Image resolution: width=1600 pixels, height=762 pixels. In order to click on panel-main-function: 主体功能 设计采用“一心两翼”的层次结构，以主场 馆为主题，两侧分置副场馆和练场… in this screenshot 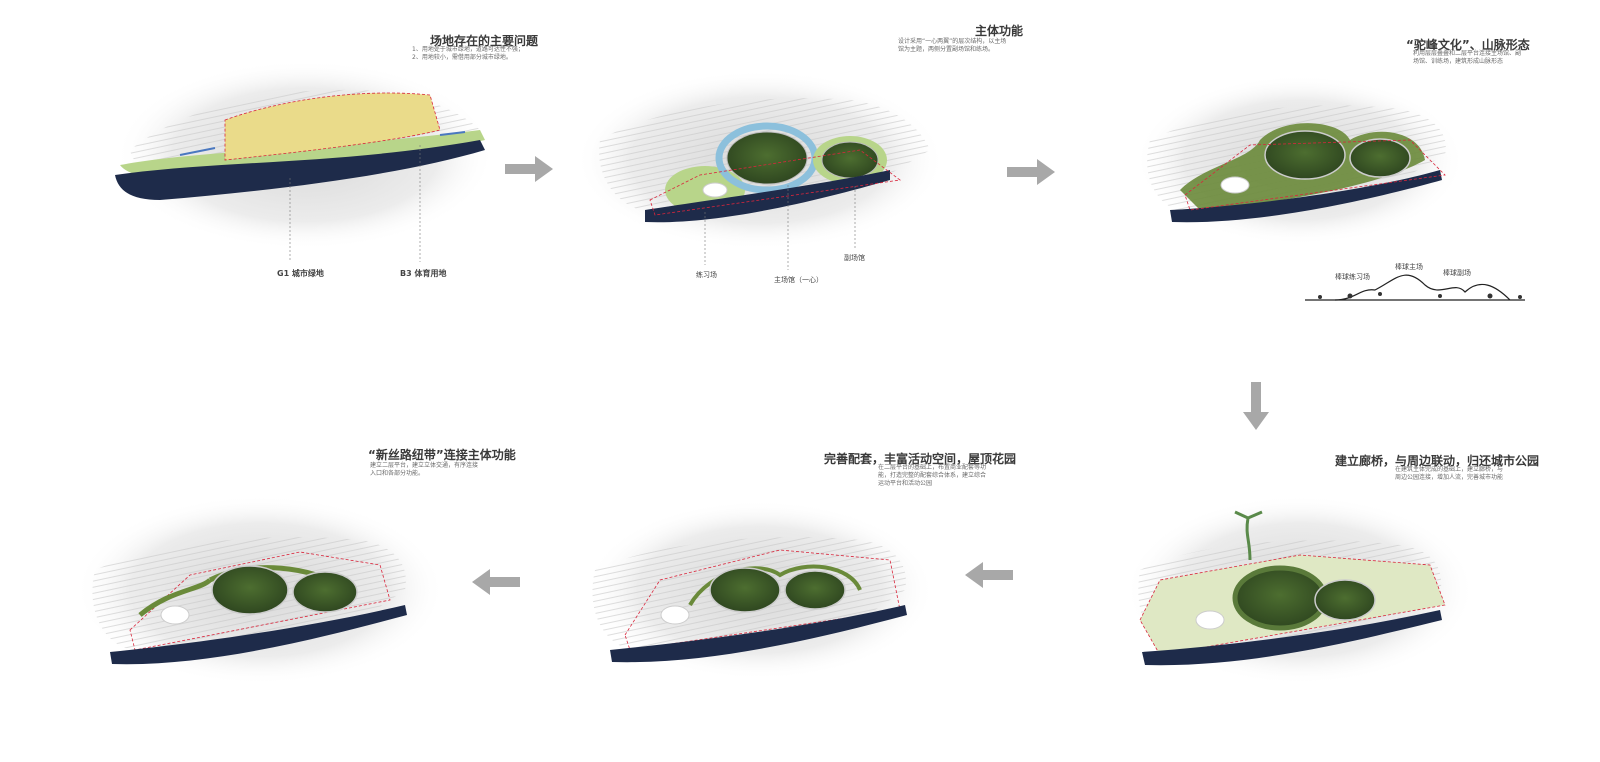, I will do `click(810, 150)`.